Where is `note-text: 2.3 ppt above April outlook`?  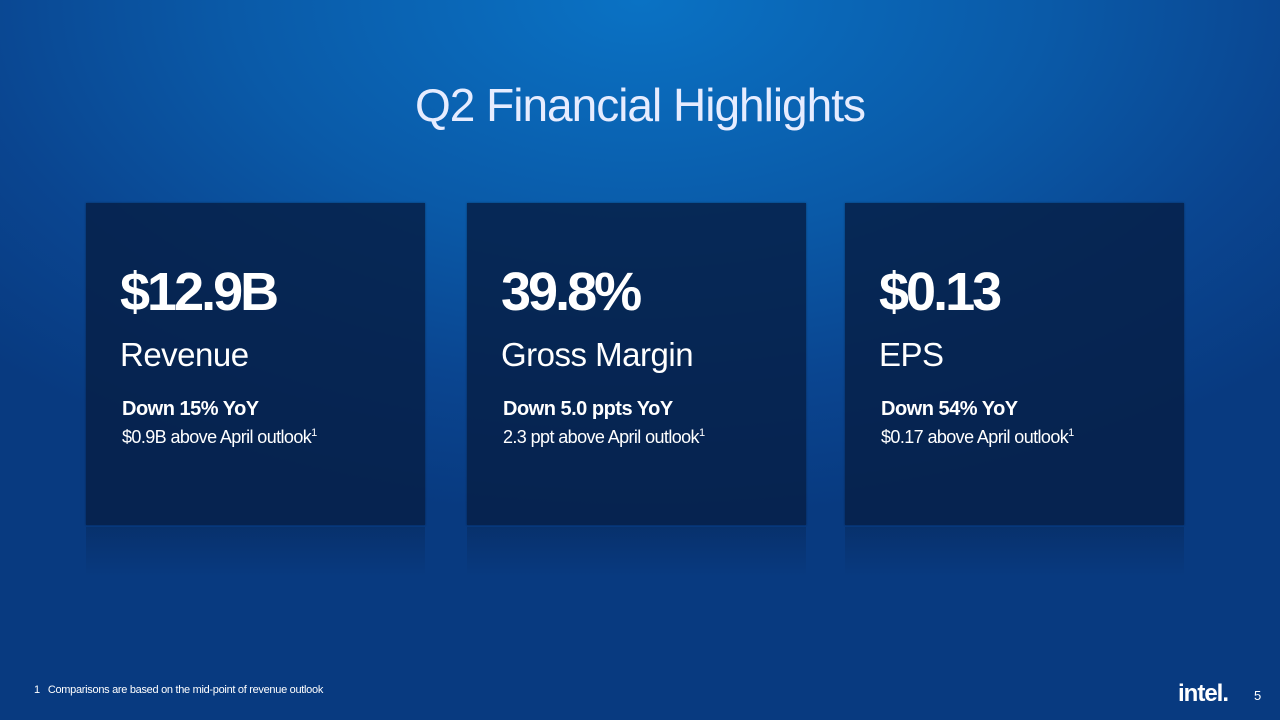 note-text: 2.3 ppt above April outlook is located at coordinates (601, 437).